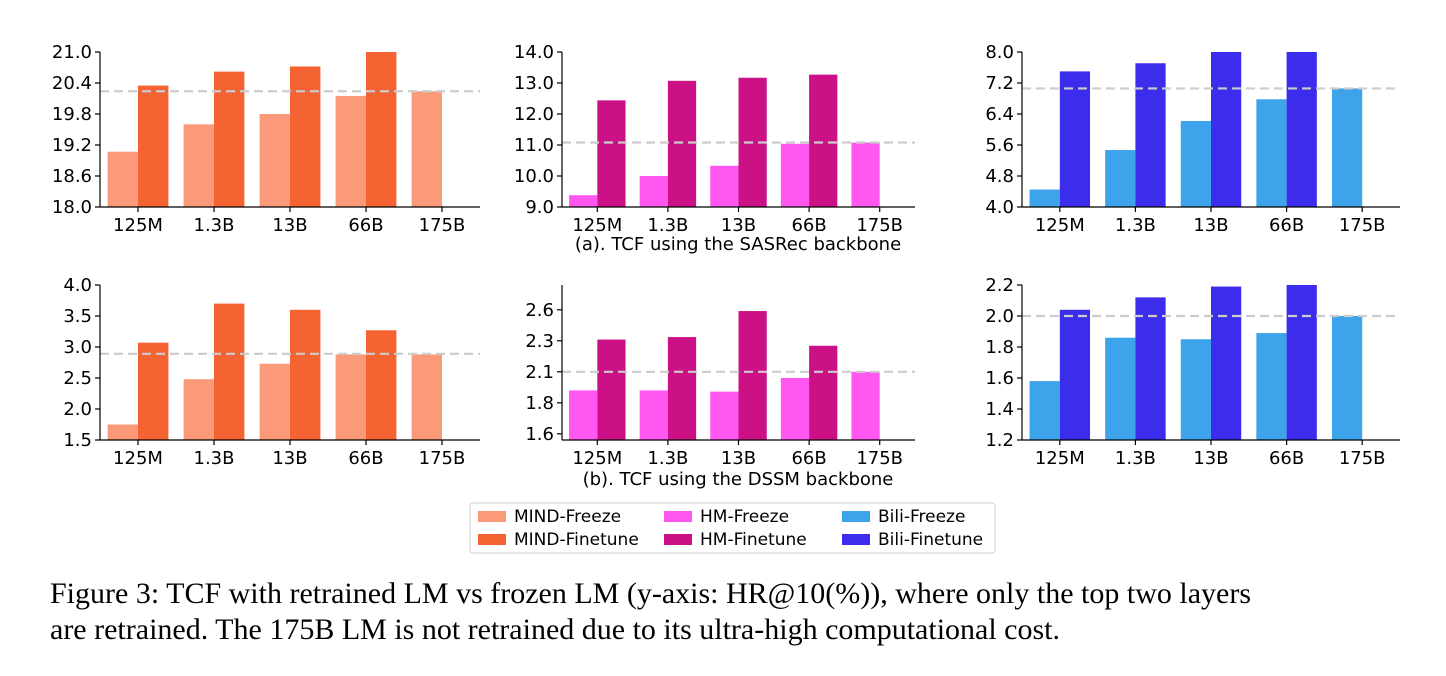 The image size is (1446, 676). Describe the element at coordinates (72, 145) in the screenshot. I see `y-tick-label: 19.2` at that location.